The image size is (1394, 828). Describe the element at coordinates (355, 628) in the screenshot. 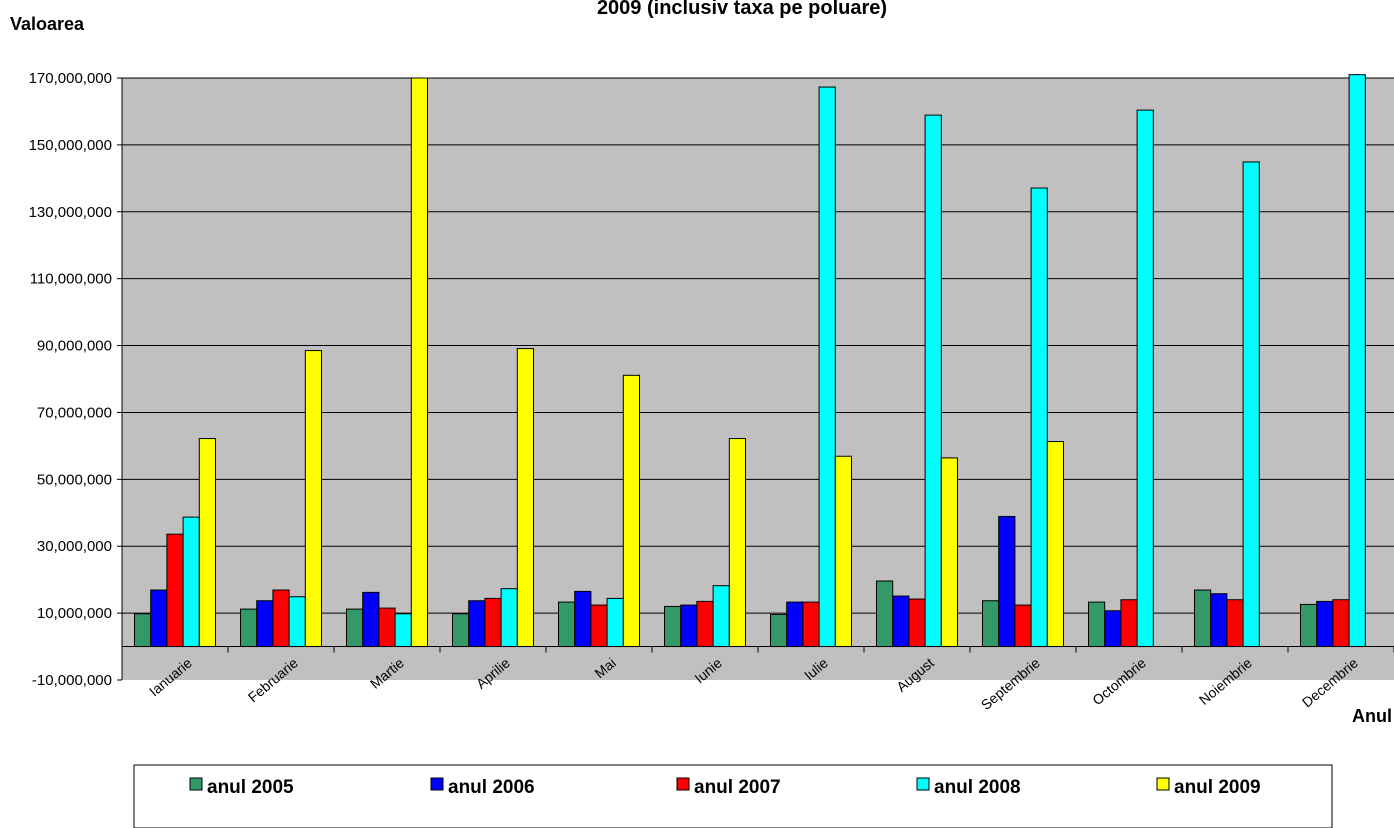

I see `bar-anul-2005-martie` at that location.